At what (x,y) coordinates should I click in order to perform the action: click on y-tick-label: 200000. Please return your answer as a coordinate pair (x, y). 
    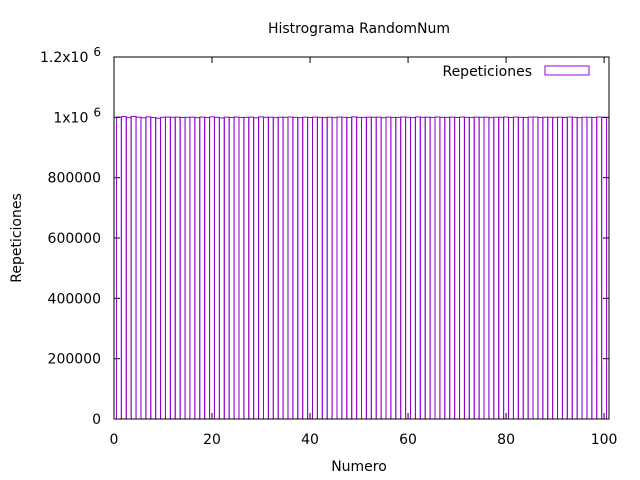
    Looking at the image, I should click on (74, 360).